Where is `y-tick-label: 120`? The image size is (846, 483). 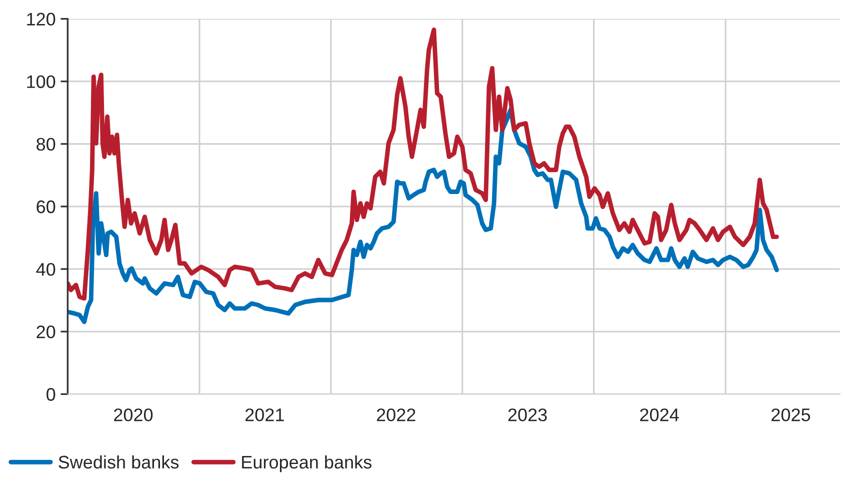
y-tick-label: 120 is located at coordinates (41, 19).